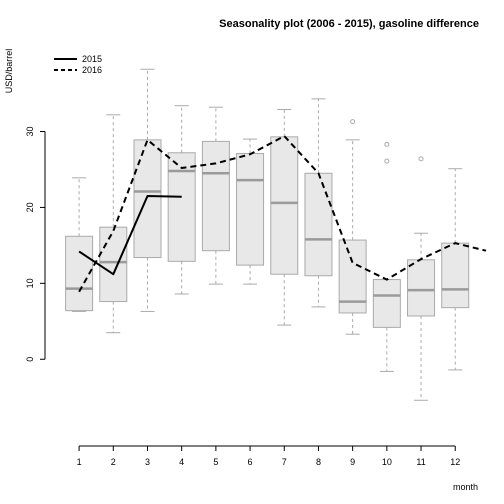 This screenshot has height=504, width=504. I want to click on x-tick-label: 7, so click(284, 462).